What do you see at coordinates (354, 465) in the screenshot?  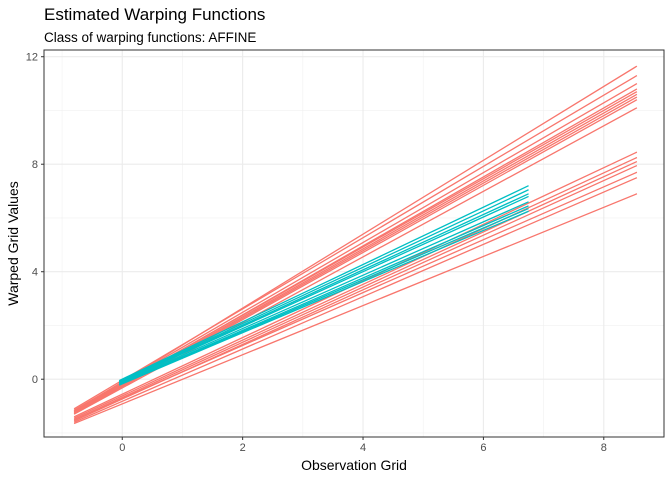 I see `x-axis-title: Observation Grid` at bounding box center [354, 465].